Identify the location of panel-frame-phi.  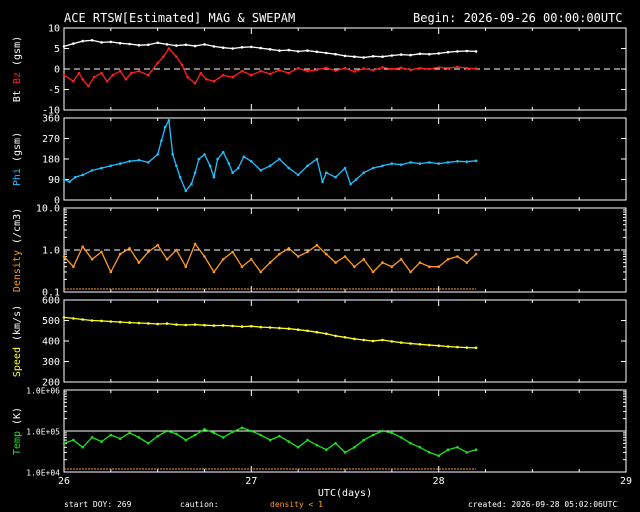
(345, 159).